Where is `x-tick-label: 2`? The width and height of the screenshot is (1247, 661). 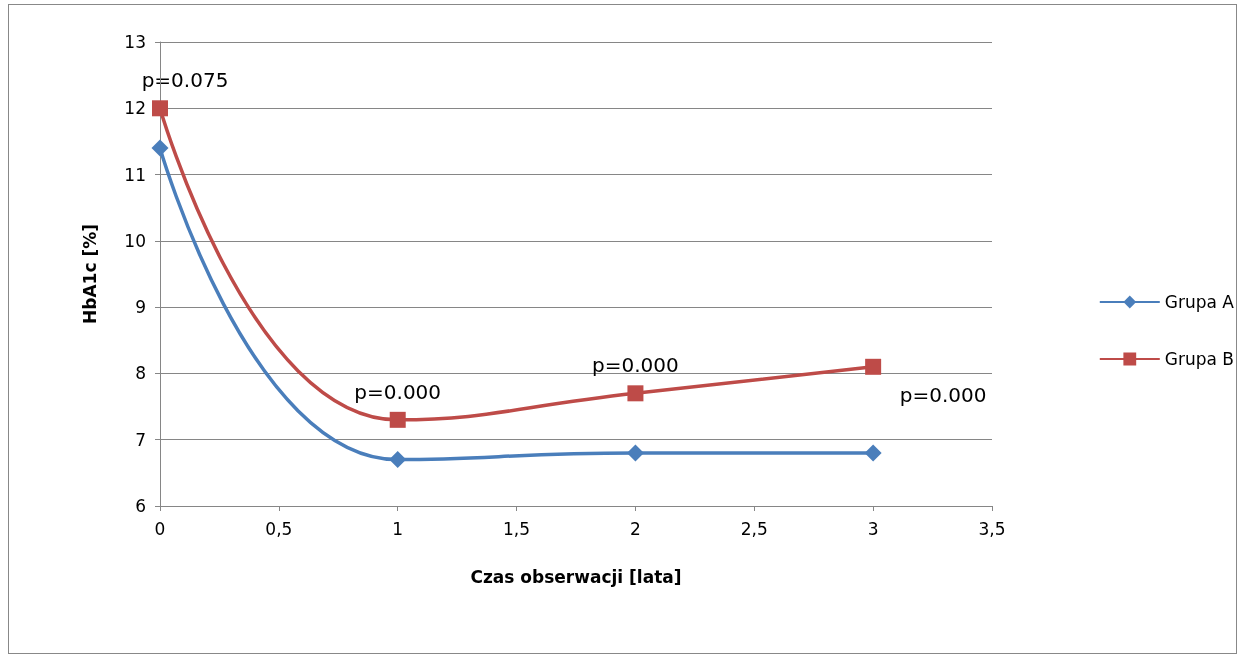 x-tick-label: 2 is located at coordinates (635, 528).